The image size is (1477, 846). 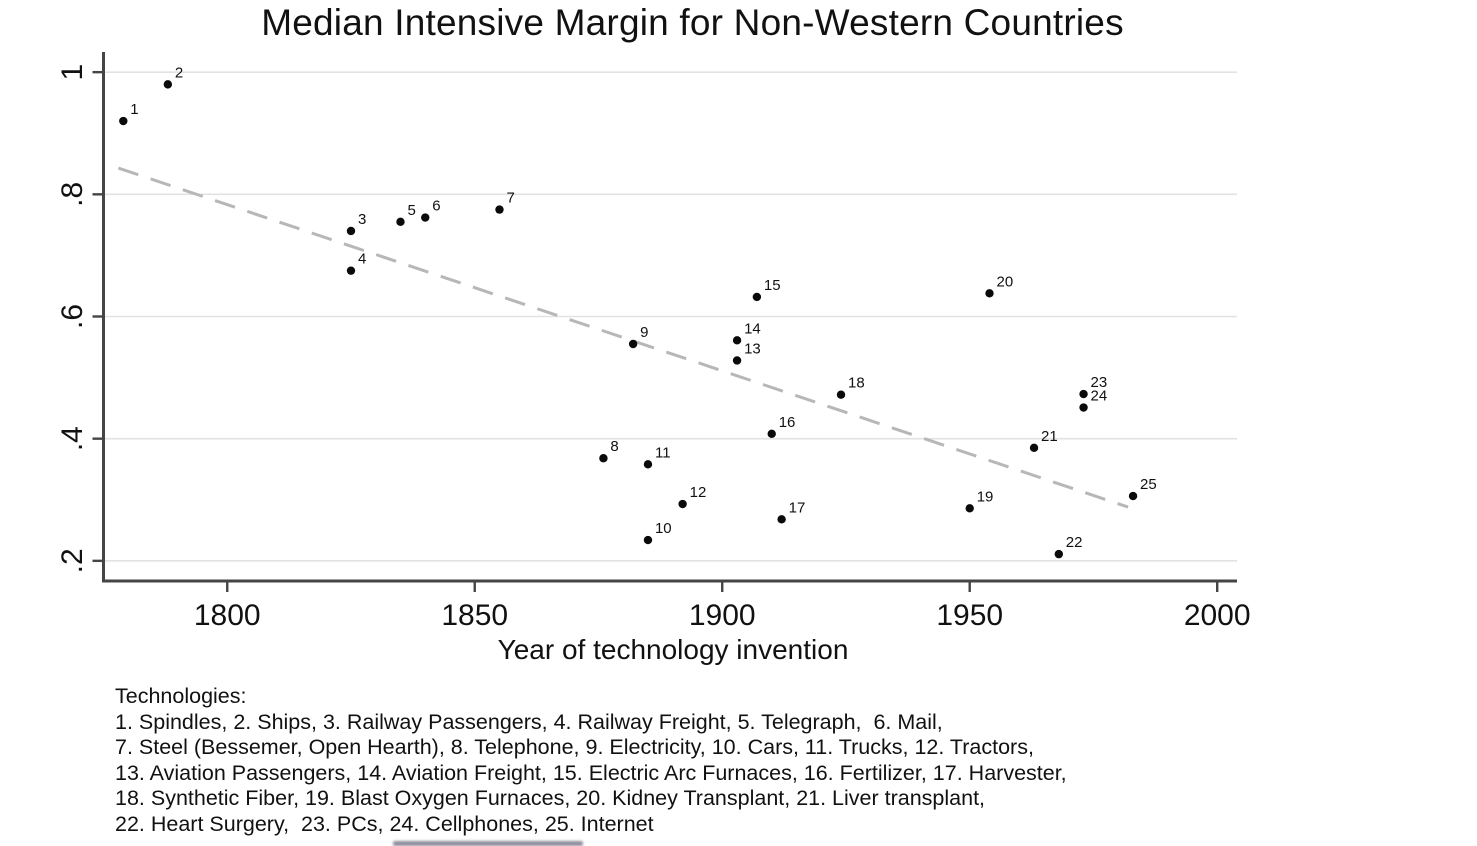 I want to click on point-label-2: 2, so click(x=179, y=72).